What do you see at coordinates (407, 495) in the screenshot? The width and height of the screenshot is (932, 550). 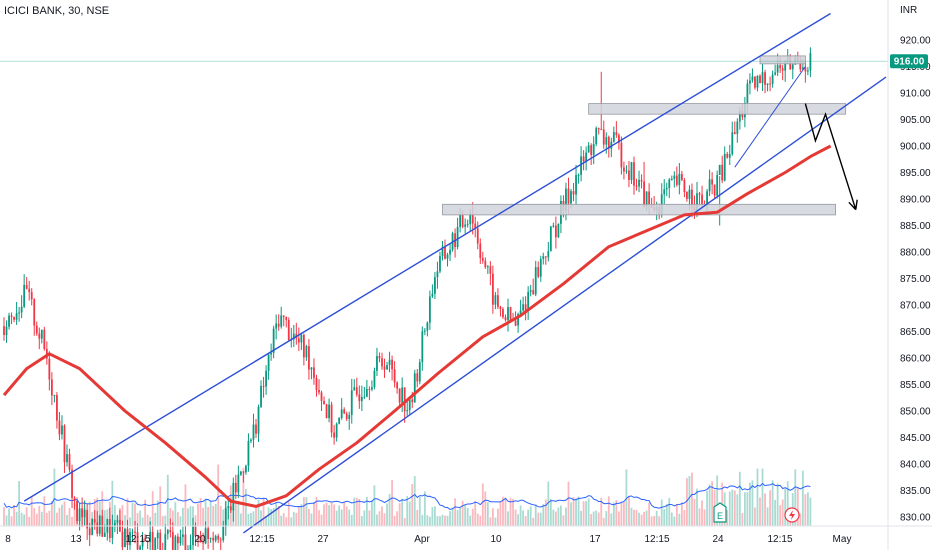 I see `volume-layer` at bounding box center [407, 495].